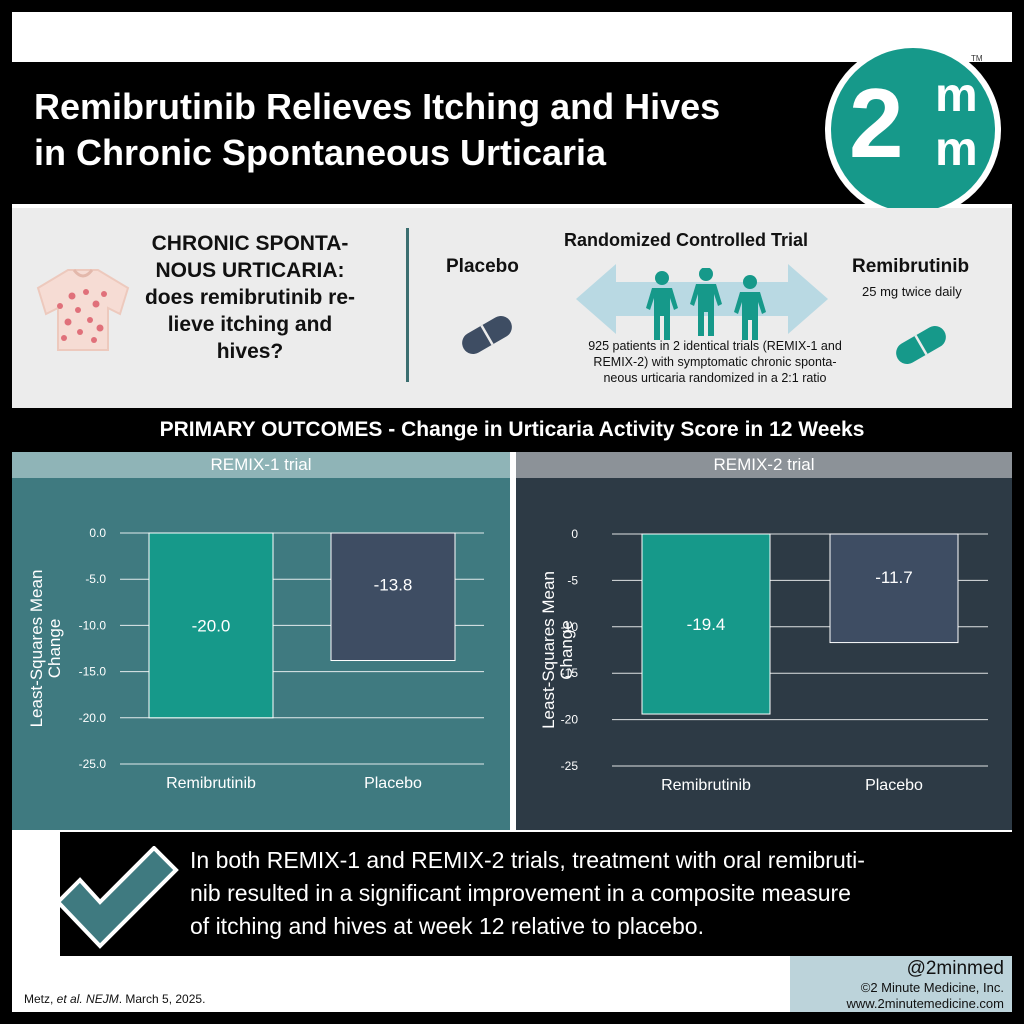 This screenshot has width=1024, height=1024. I want to click on logo-circle: 2 m m, so click(913, 130).